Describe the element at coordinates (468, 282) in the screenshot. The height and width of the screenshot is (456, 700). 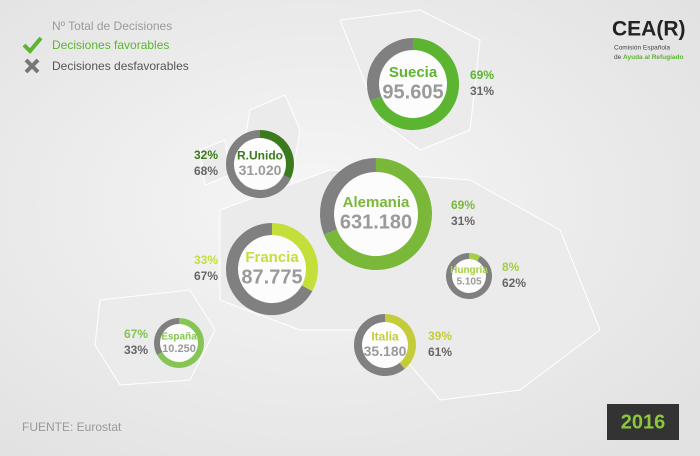
I see `country-total: 5.105` at that location.